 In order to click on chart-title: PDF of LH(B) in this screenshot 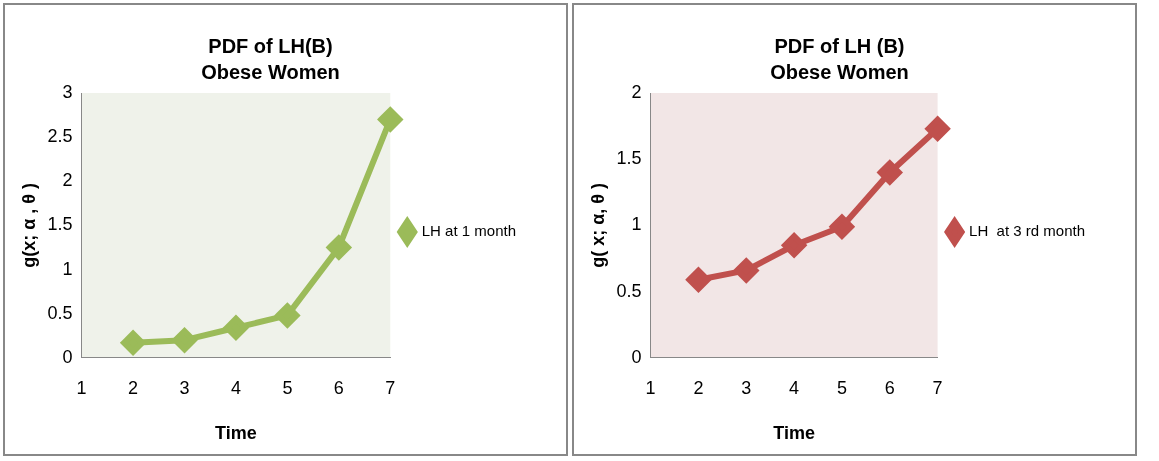, I will do `click(270, 45)`.